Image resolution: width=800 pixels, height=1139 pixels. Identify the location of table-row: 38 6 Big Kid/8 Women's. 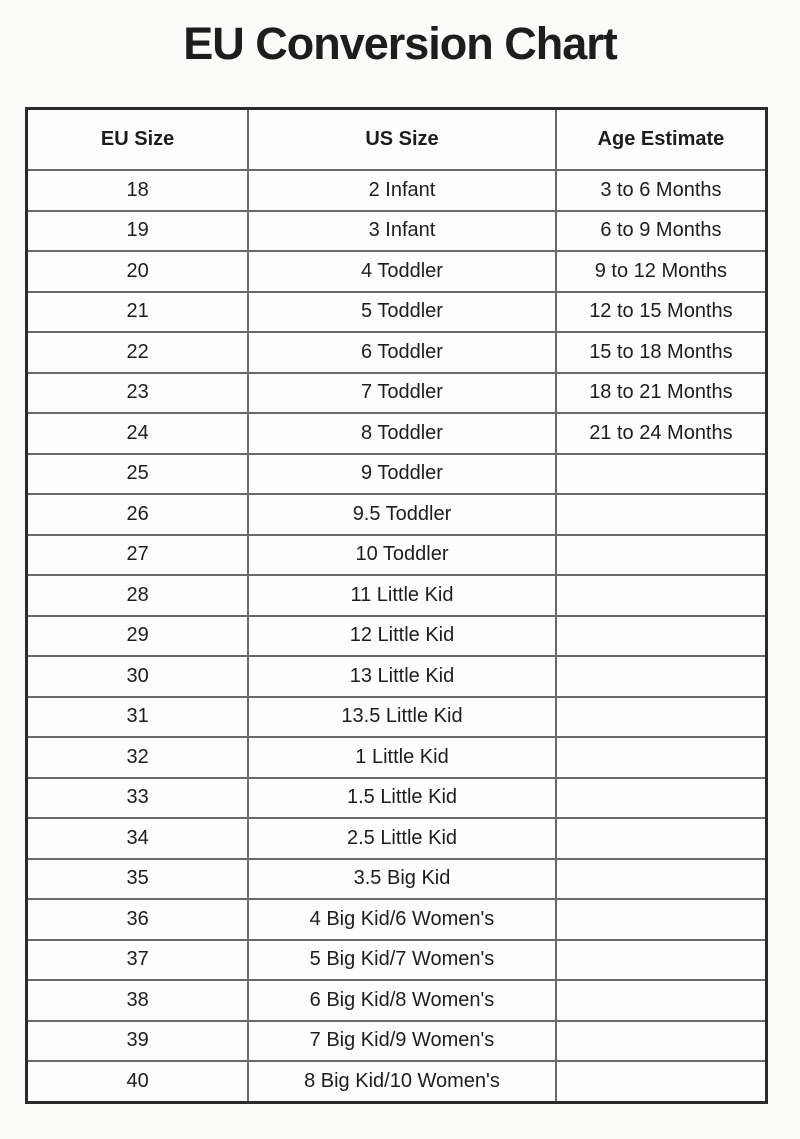
(396, 1000).